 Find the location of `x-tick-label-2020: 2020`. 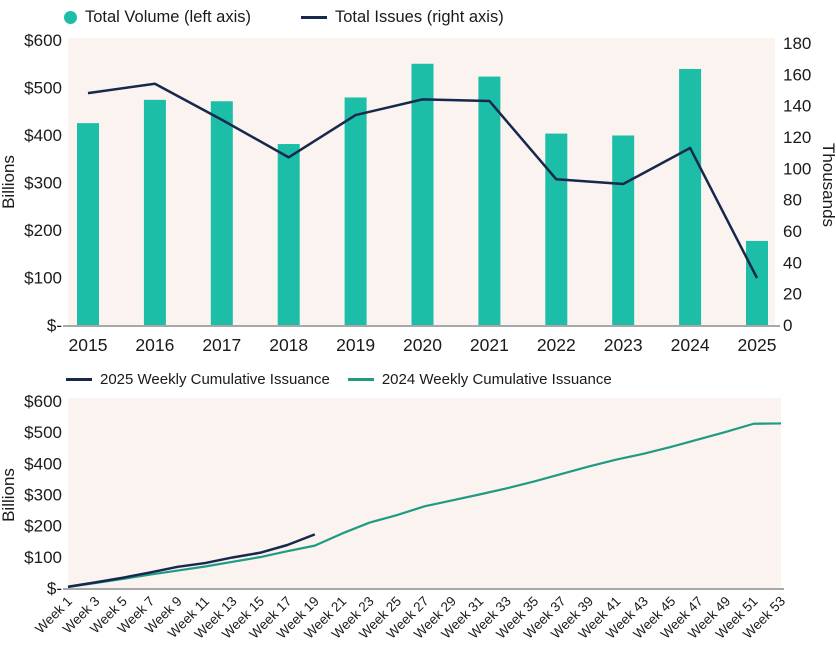

x-tick-label-2020: 2020 is located at coordinates (422, 345).